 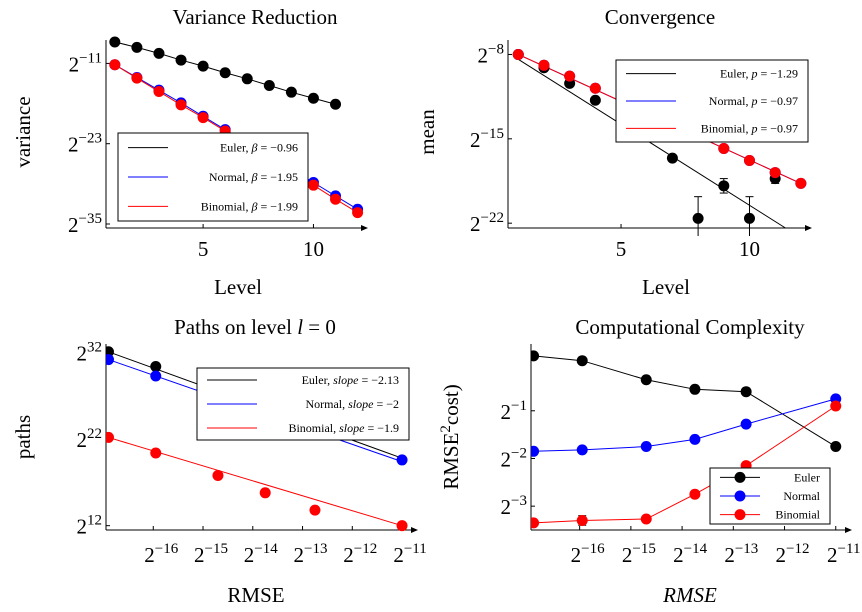 What do you see at coordinates (689, 595) in the screenshot?
I see `x-axis-label: RMSE` at bounding box center [689, 595].